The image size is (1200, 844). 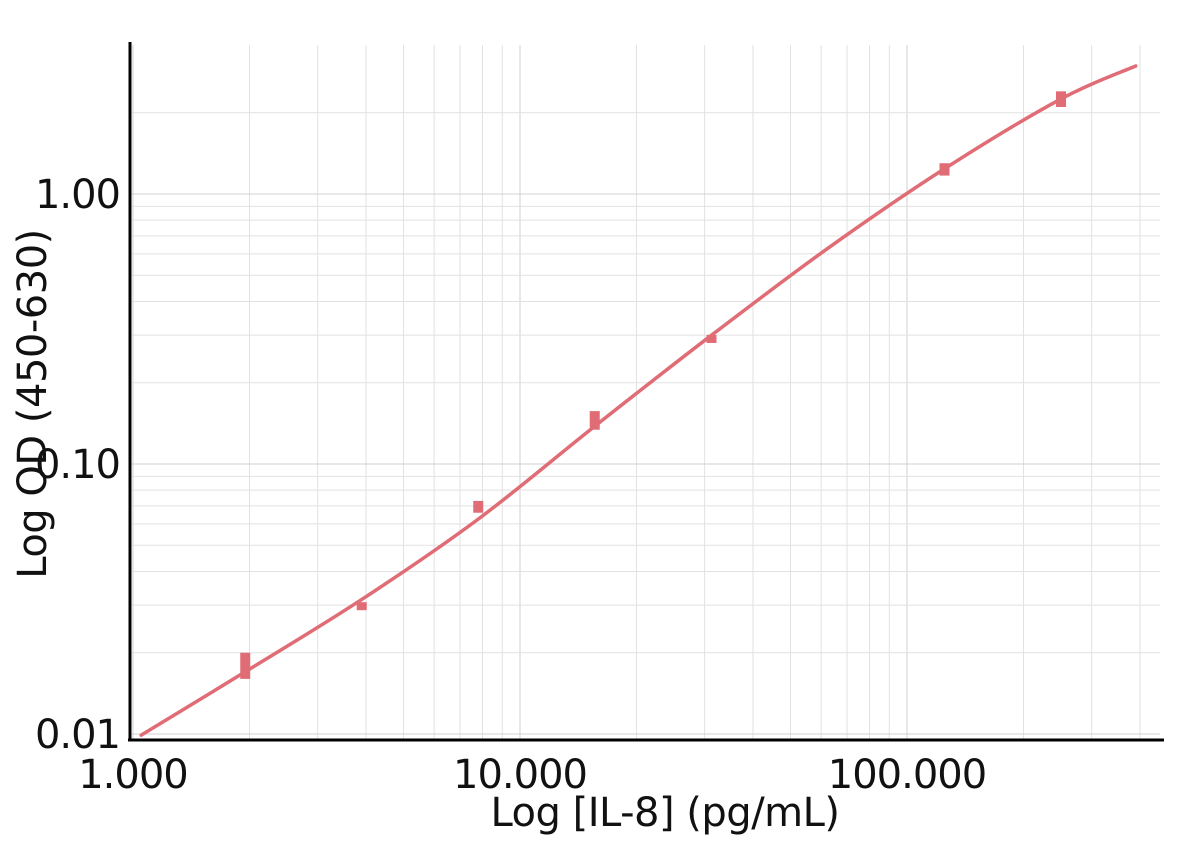 What do you see at coordinates (33, 404) in the screenshot?
I see `y-axis-title: Log OD (450-630)` at bounding box center [33, 404].